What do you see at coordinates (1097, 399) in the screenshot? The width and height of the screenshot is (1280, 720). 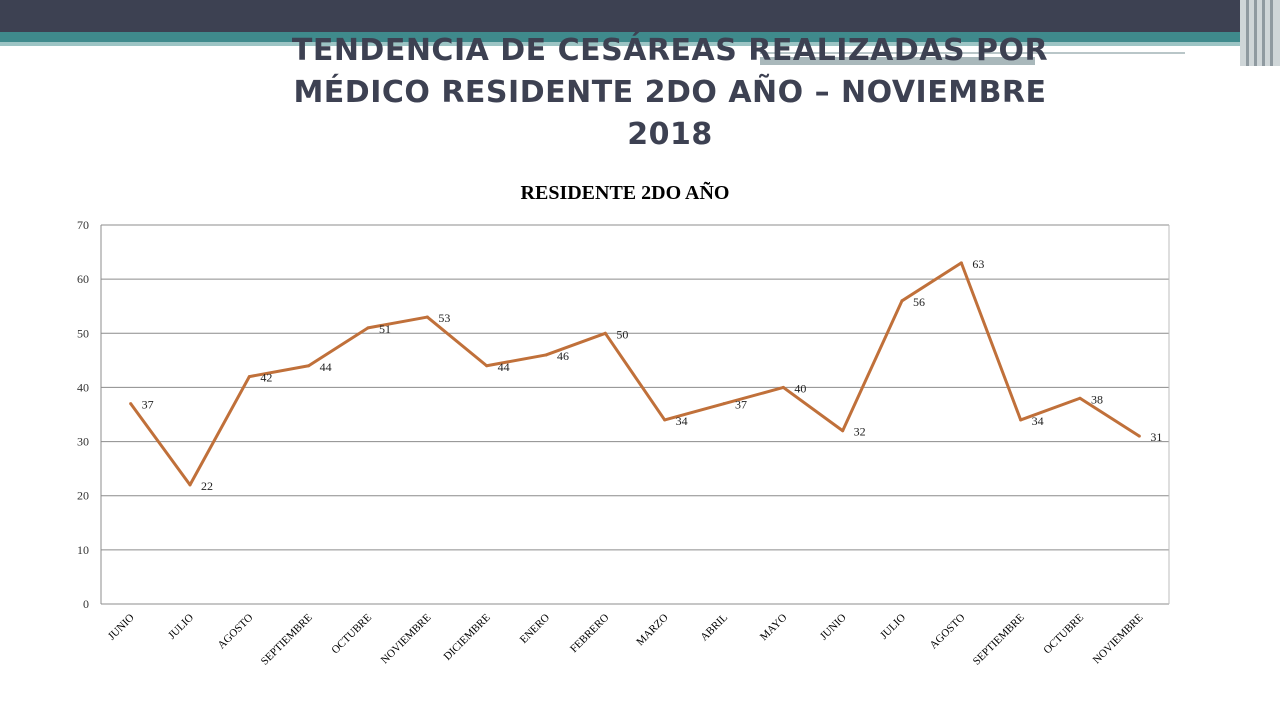 I see `data-label: 38` at bounding box center [1097, 399].